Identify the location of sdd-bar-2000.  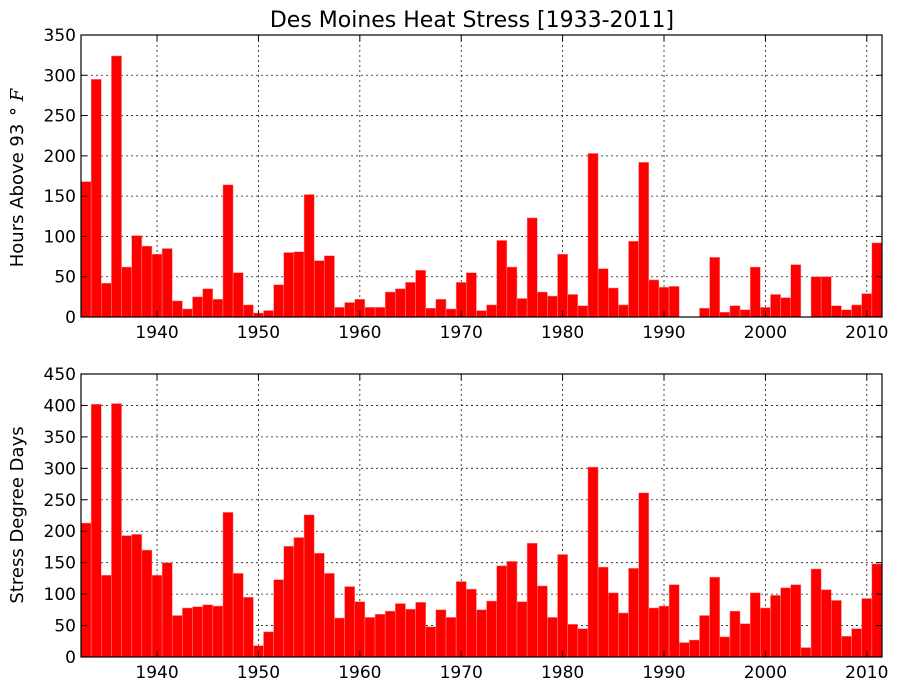
(765, 632).